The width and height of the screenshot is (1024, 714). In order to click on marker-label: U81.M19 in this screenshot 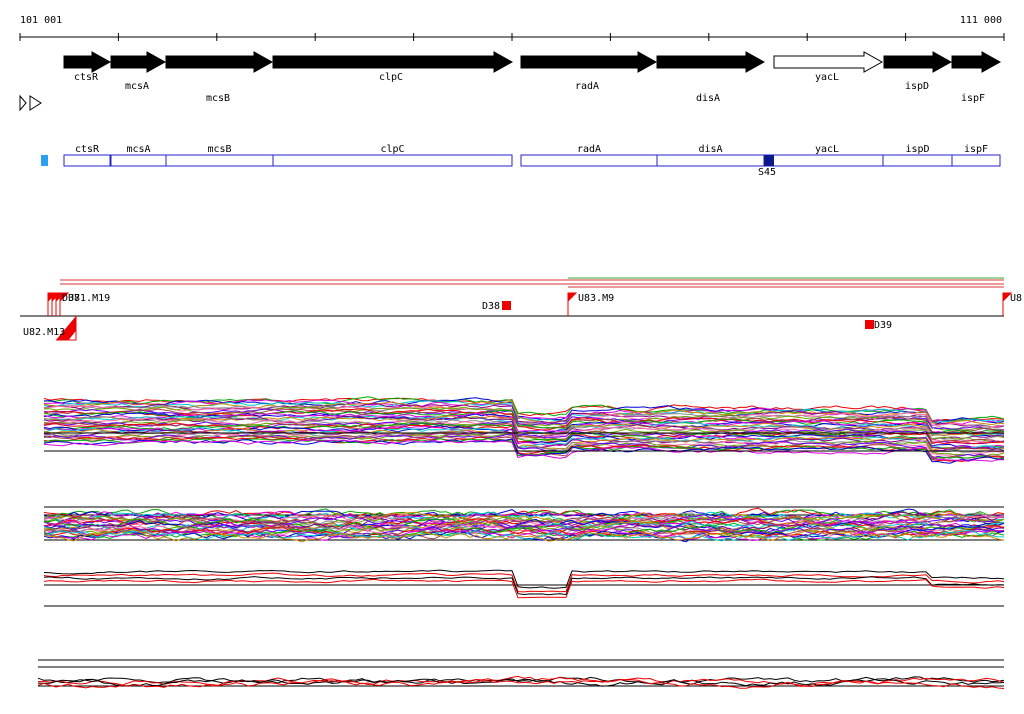, I will do `click(89, 298)`.